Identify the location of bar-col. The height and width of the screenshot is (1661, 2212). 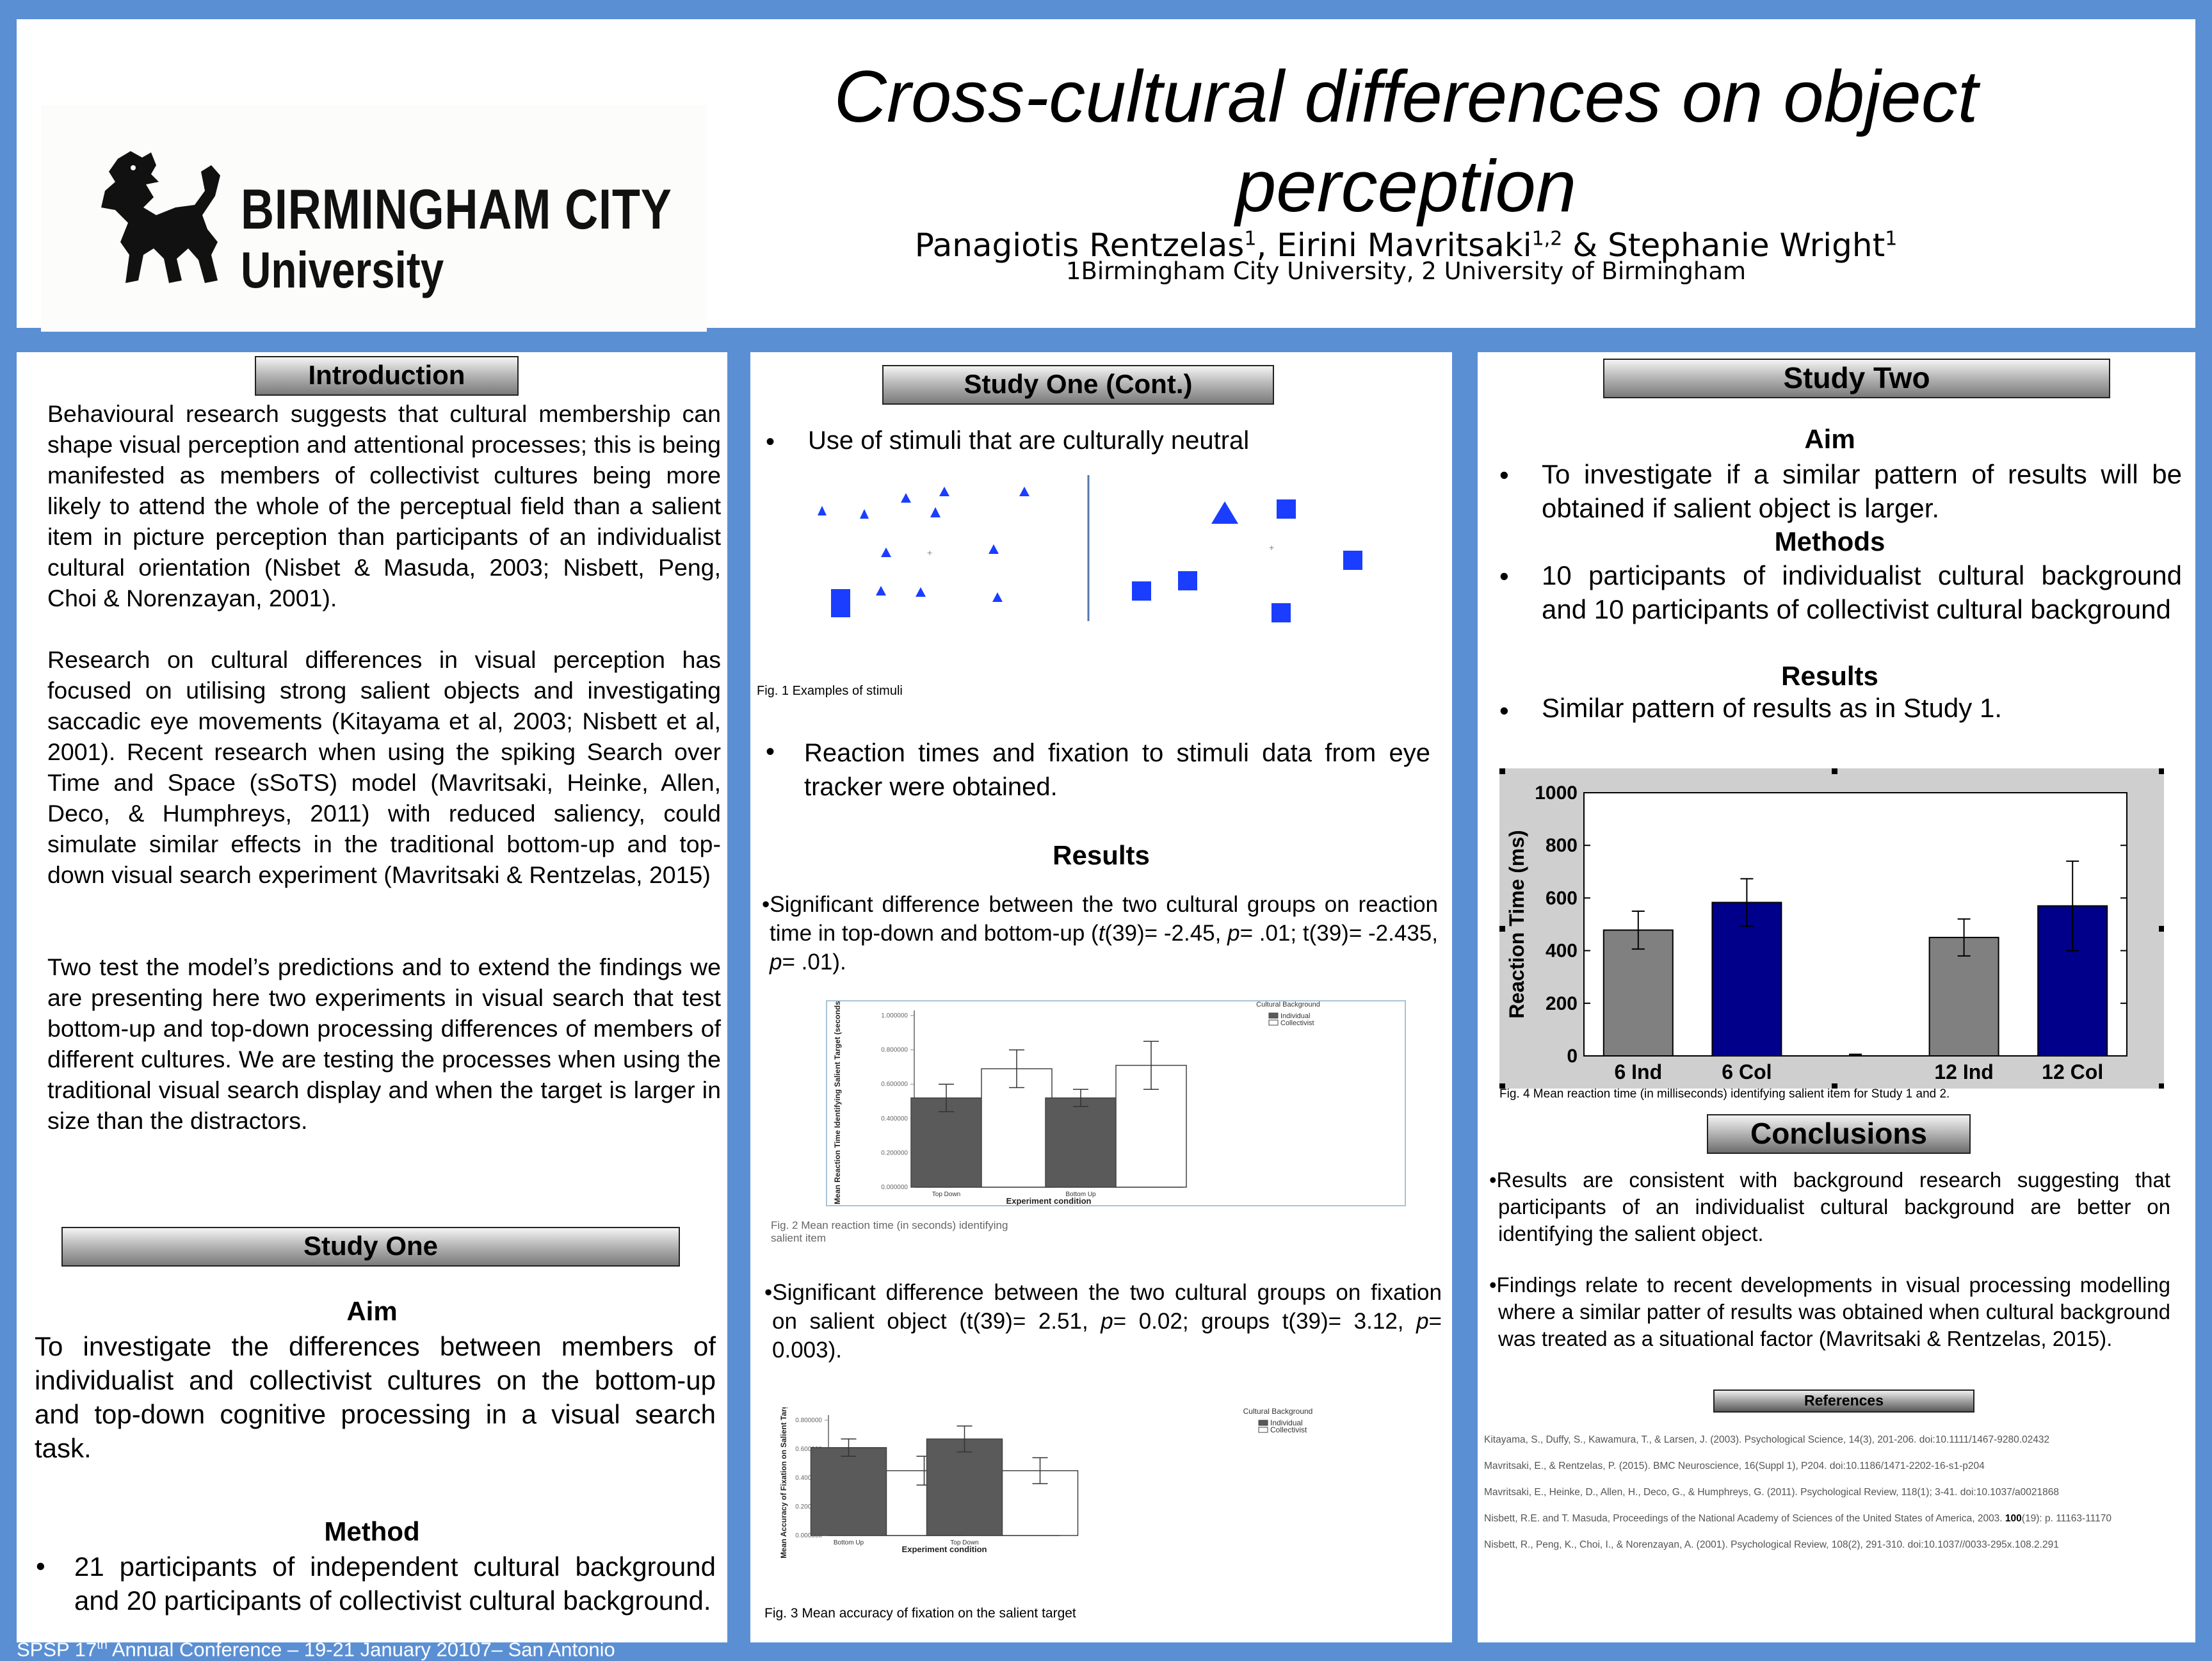
(1746, 979).